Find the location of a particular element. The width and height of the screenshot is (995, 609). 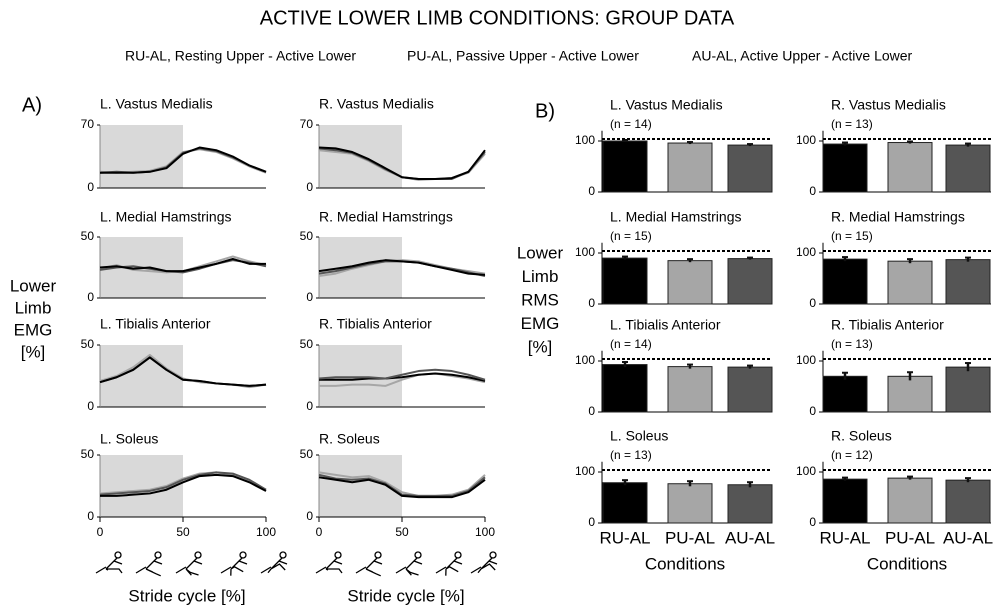

figure-title: ACTIVE LOWER LIMB CONDITIONS: GROUP DATA is located at coordinates (497, 18).